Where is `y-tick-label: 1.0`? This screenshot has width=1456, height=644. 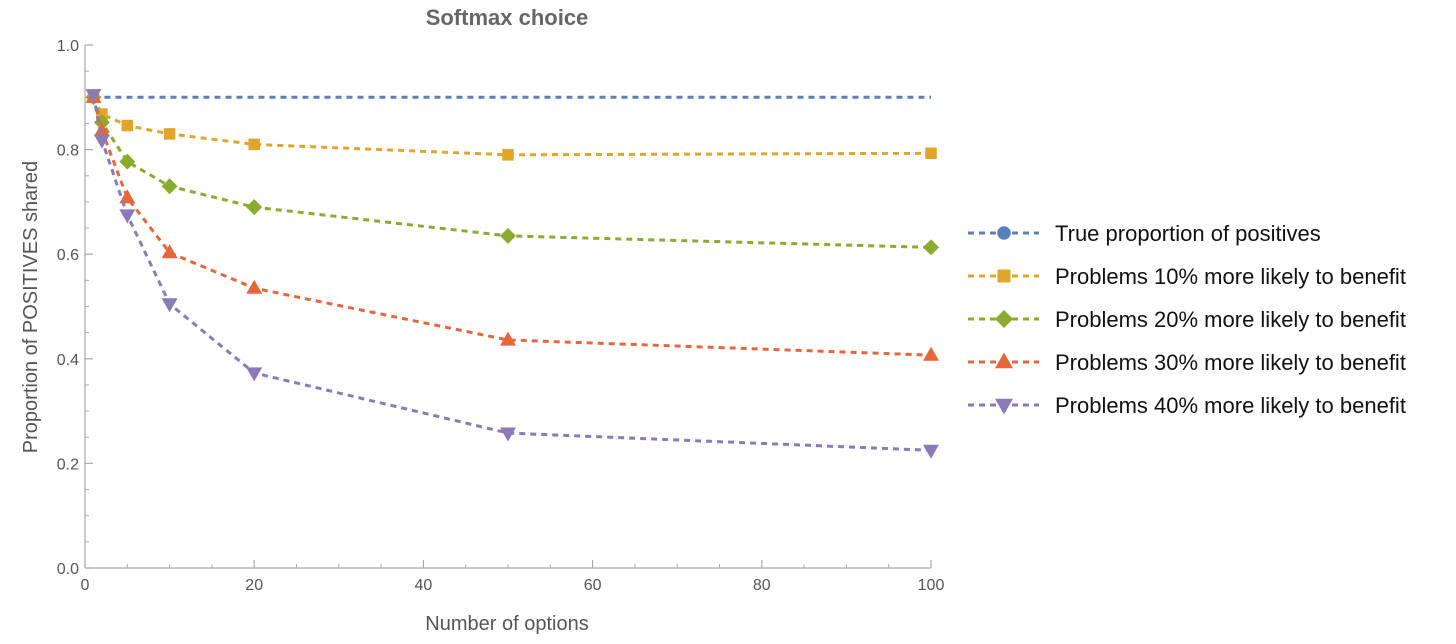
y-tick-label: 1.0 is located at coordinates (68, 46).